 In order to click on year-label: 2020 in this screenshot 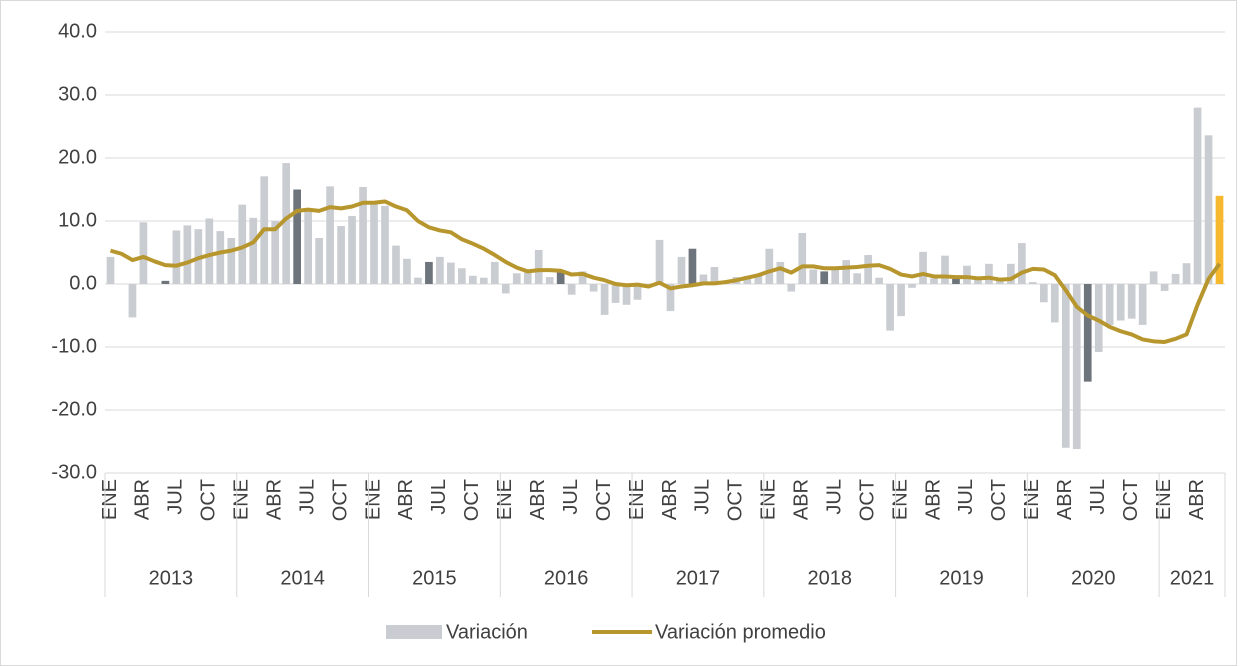, I will do `click(1093, 578)`.